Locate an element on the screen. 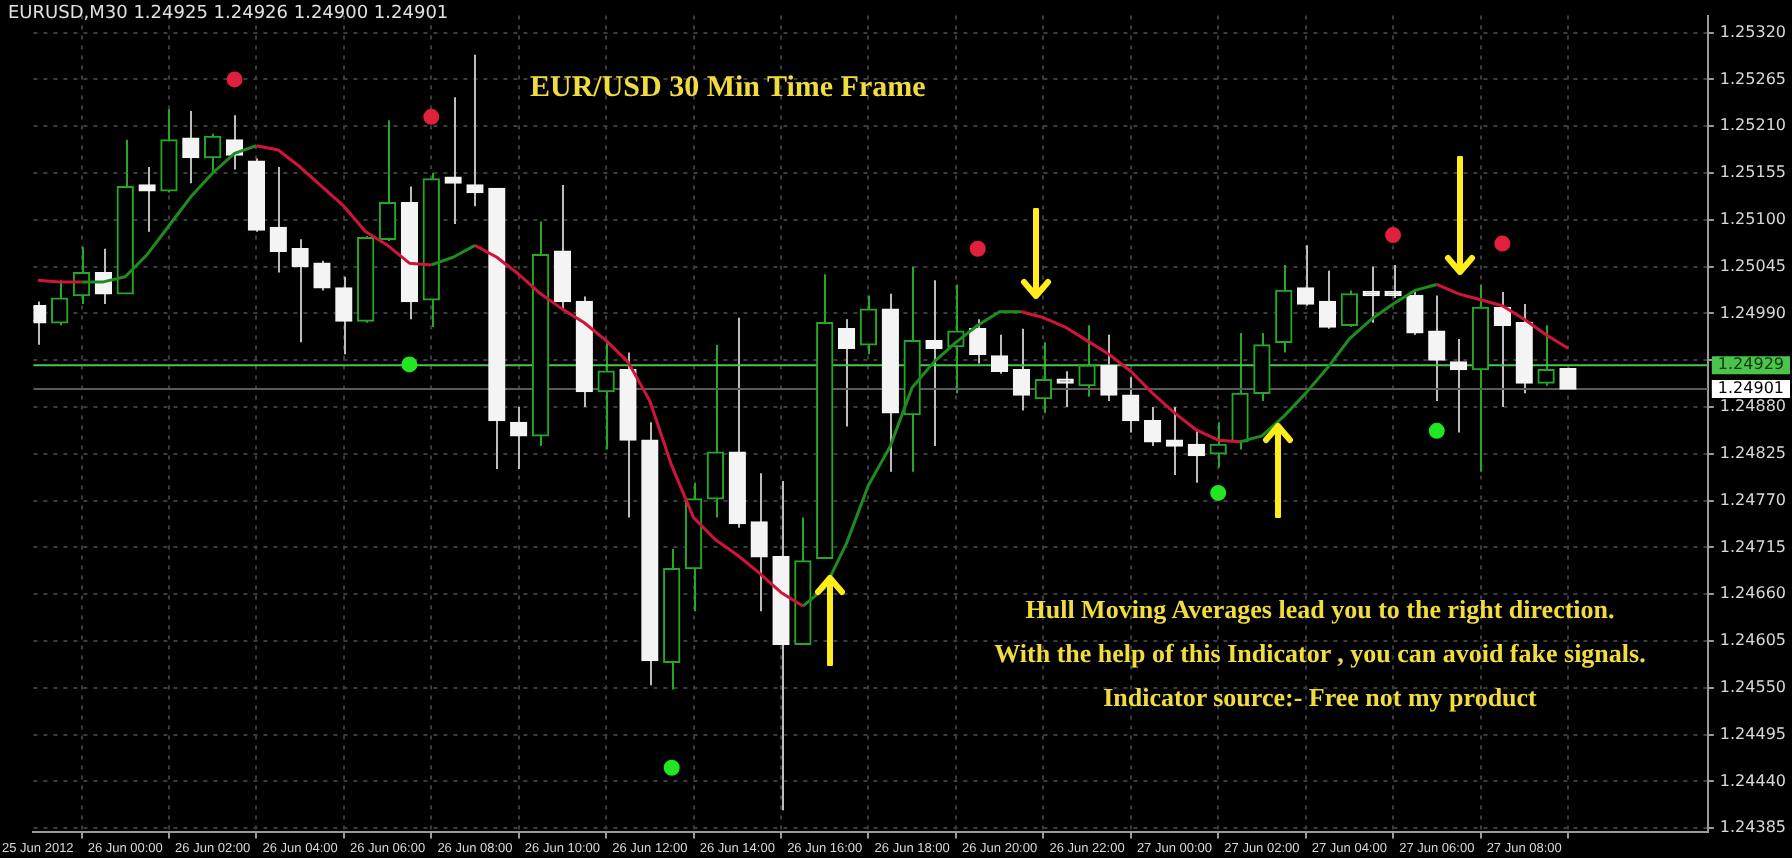 This screenshot has width=1792, height=858. y-tick-label: 1.24385 is located at coordinates (1753, 827).